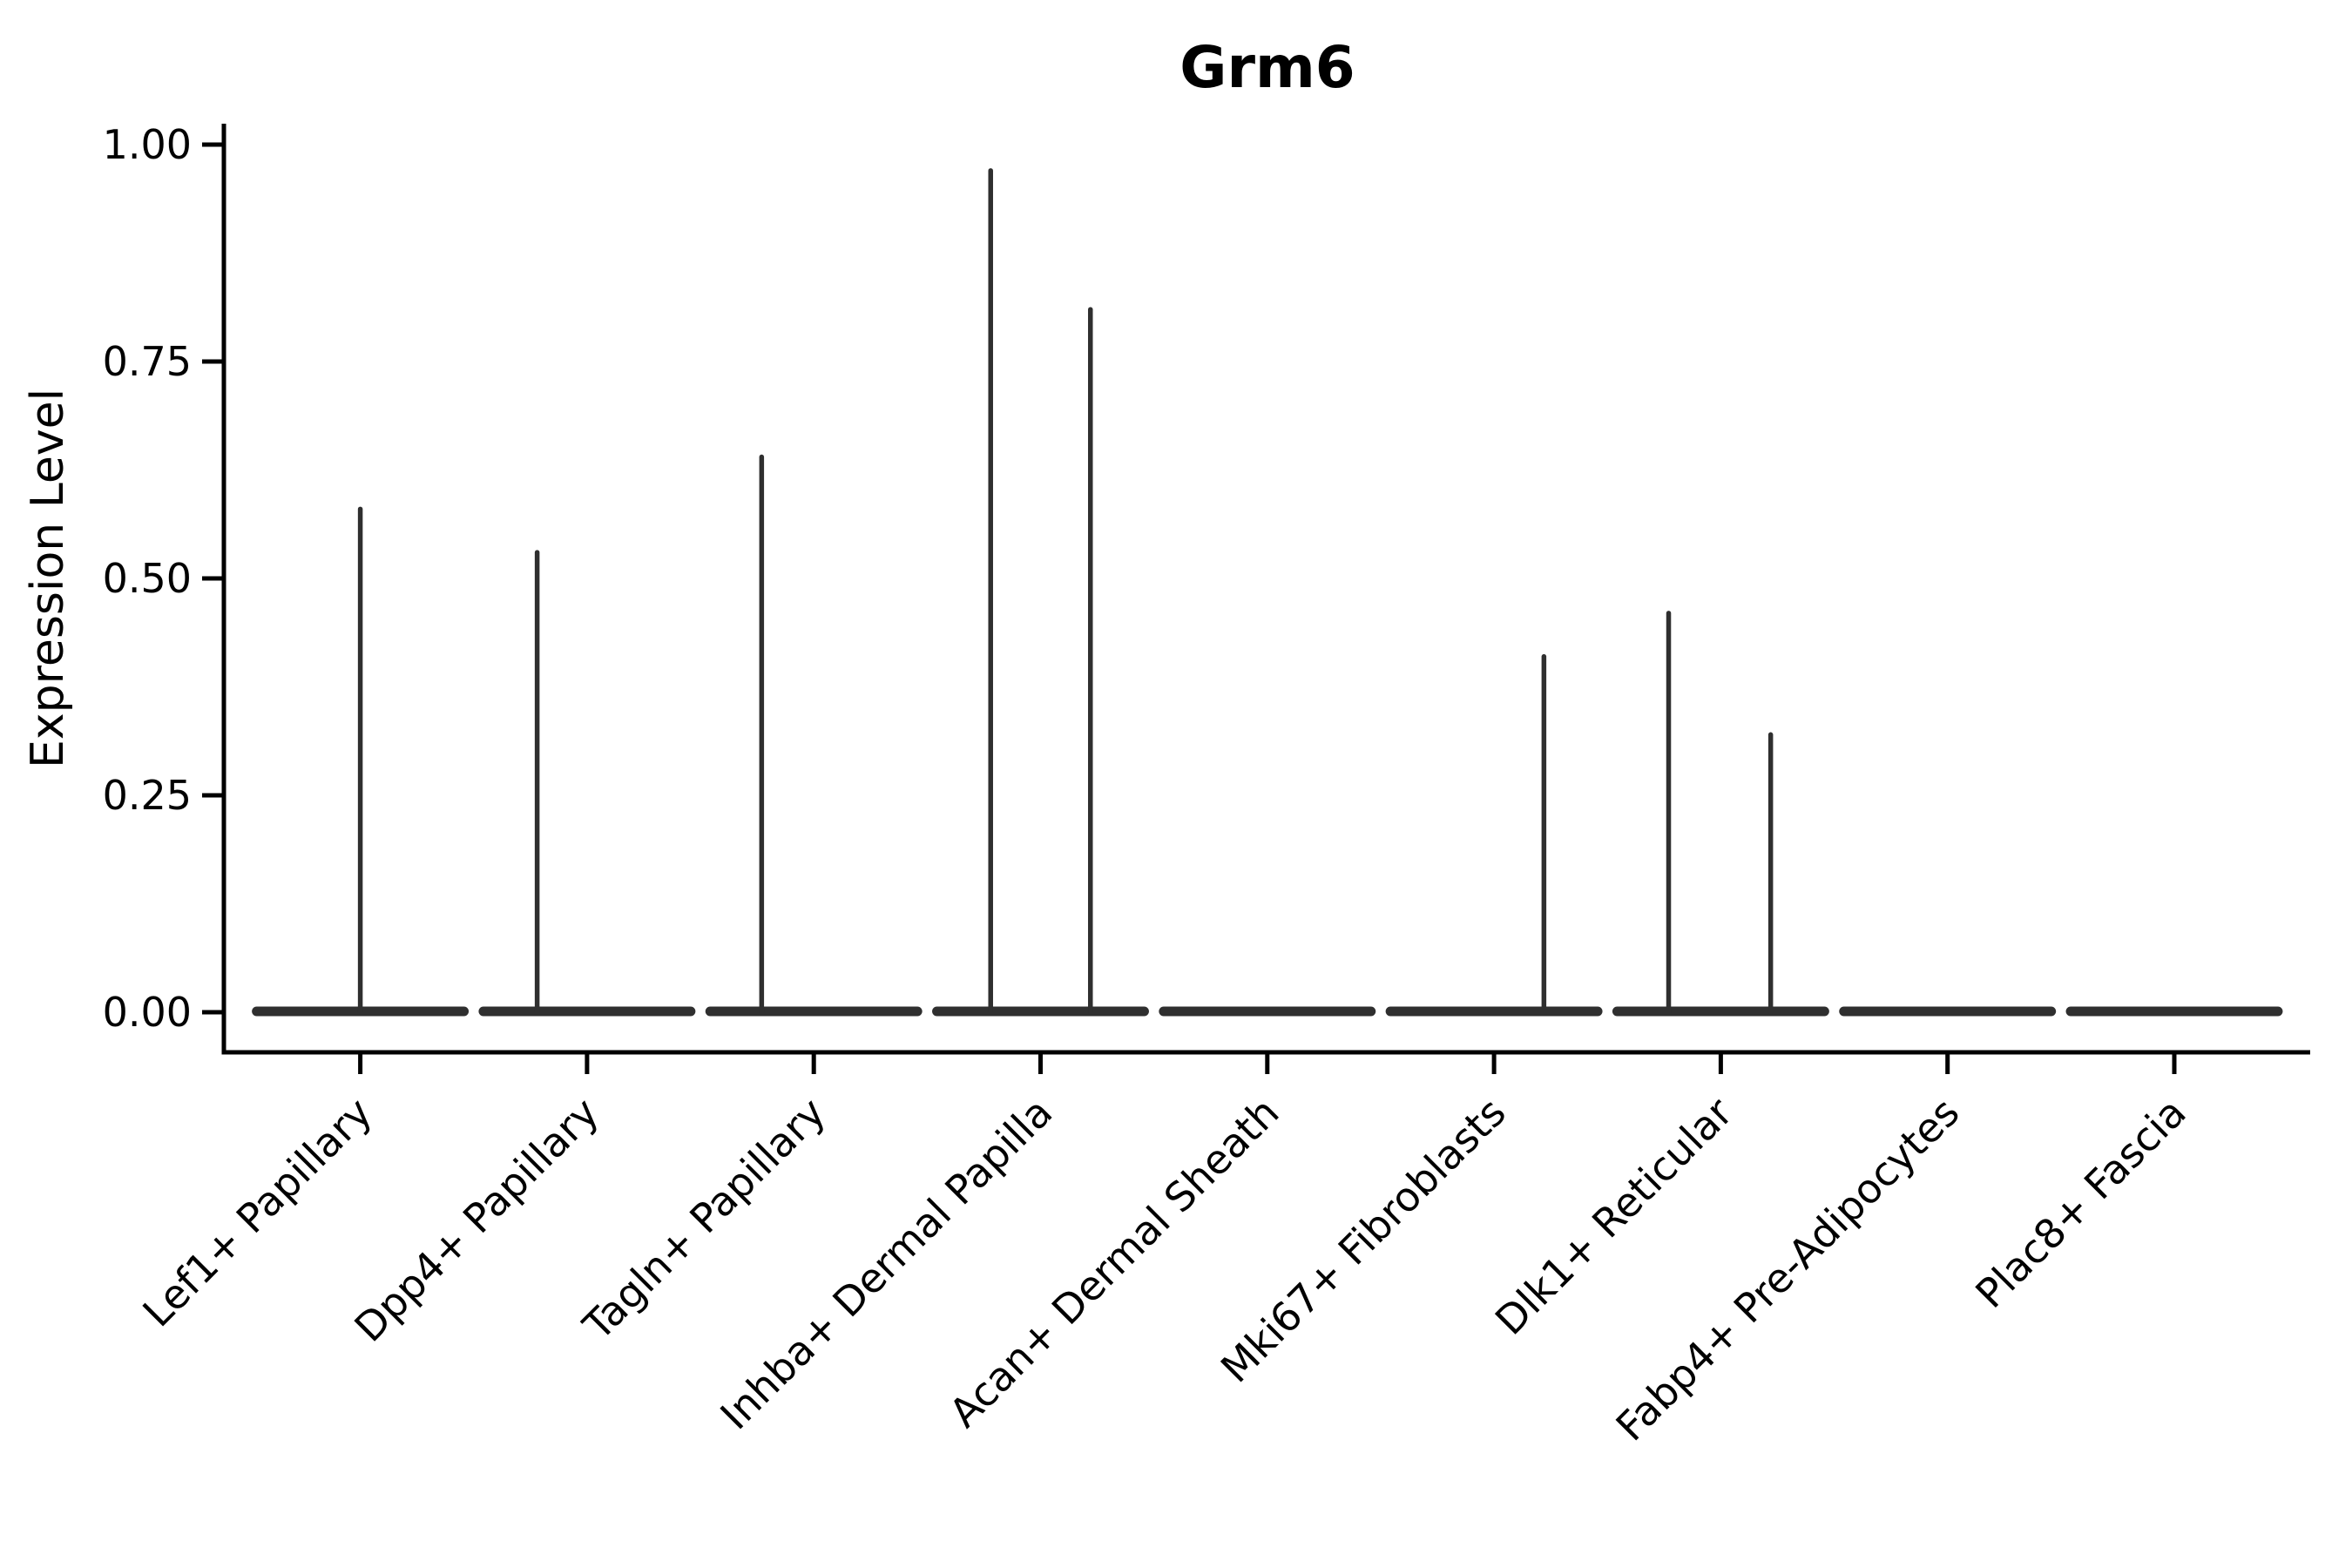  What do you see at coordinates (147, 1013) in the screenshot?
I see `y-tick-label: 0.00` at bounding box center [147, 1013].